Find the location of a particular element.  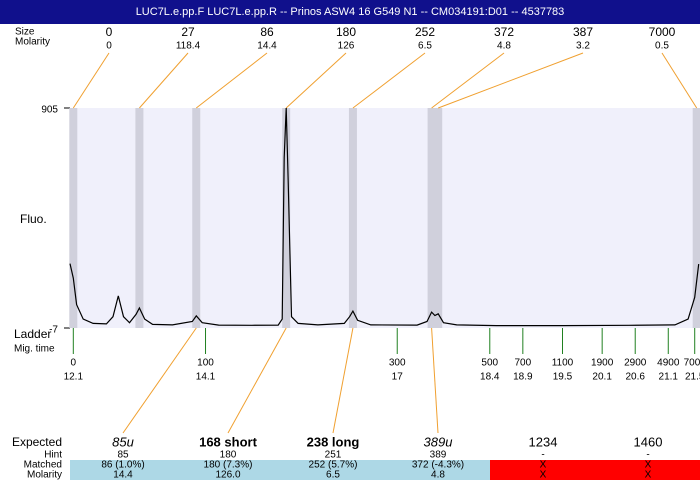

peak-molarity: 126 is located at coordinates (346, 46).